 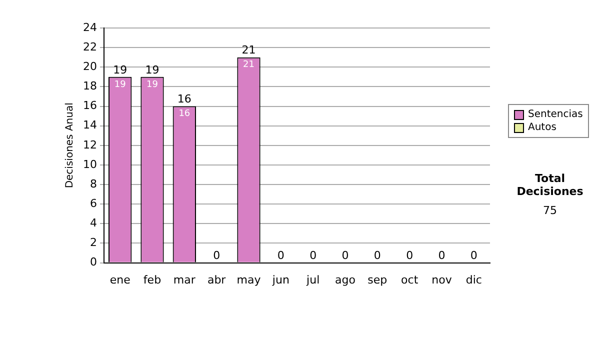 I want to click on text: Total Decisiones, so click(x=550, y=185).